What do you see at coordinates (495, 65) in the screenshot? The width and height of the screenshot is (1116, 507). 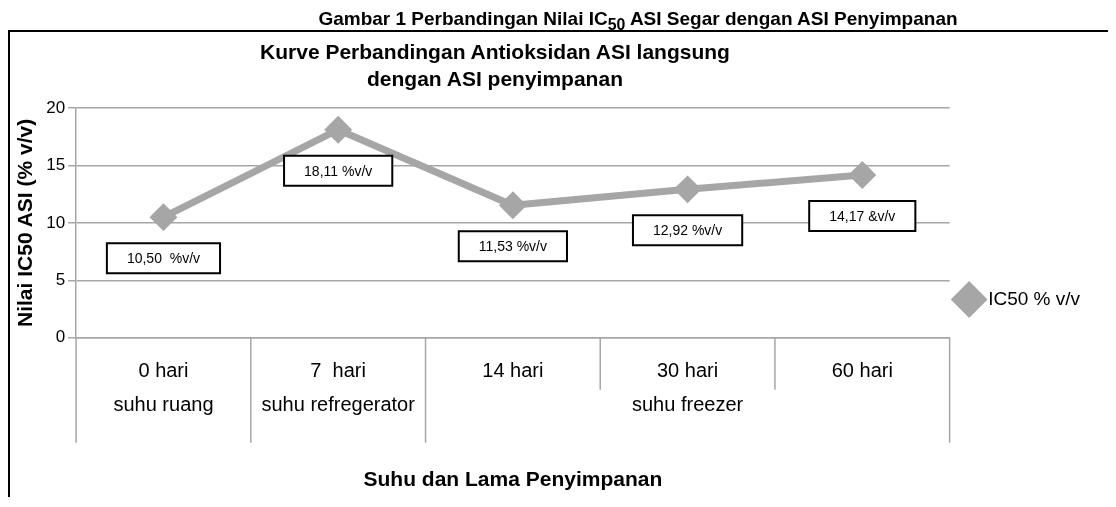 I see `chart-title: Kurve Perbandingan Antioksidan ASI langsung dengan ASI penyimpanan` at bounding box center [495, 65].